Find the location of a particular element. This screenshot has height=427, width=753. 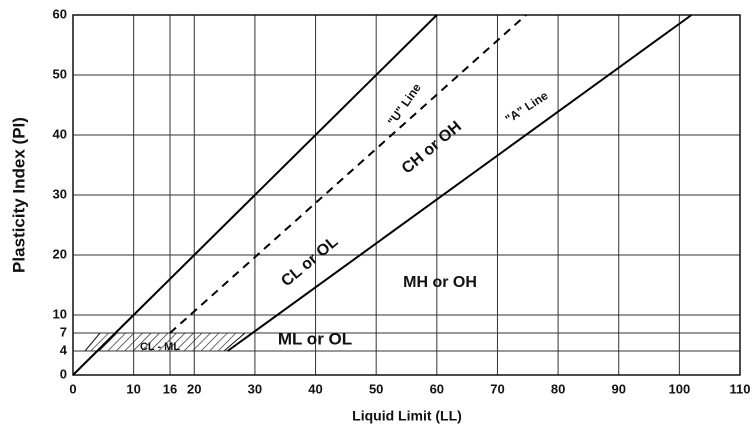

zone-label: MH or OH is located at coordinates (440, 282).